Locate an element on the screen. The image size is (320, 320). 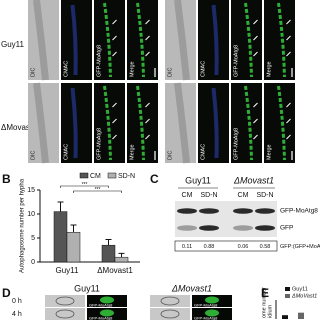
blot is located at coordinates (226, 219).